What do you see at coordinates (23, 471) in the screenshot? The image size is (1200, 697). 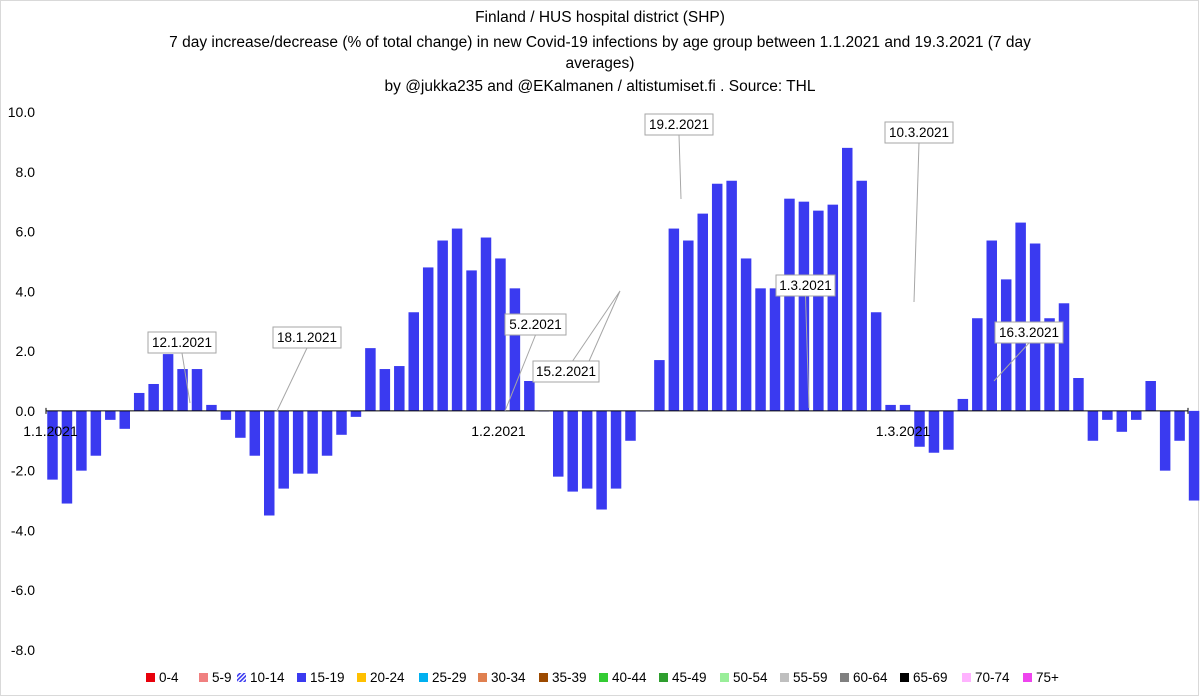 I see `y-tick-label: -2.0` at bounding box center [23, 471].